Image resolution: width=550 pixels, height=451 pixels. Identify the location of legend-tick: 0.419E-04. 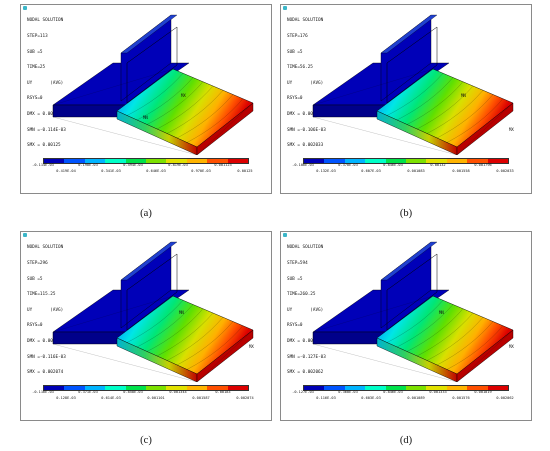
(66, 171).